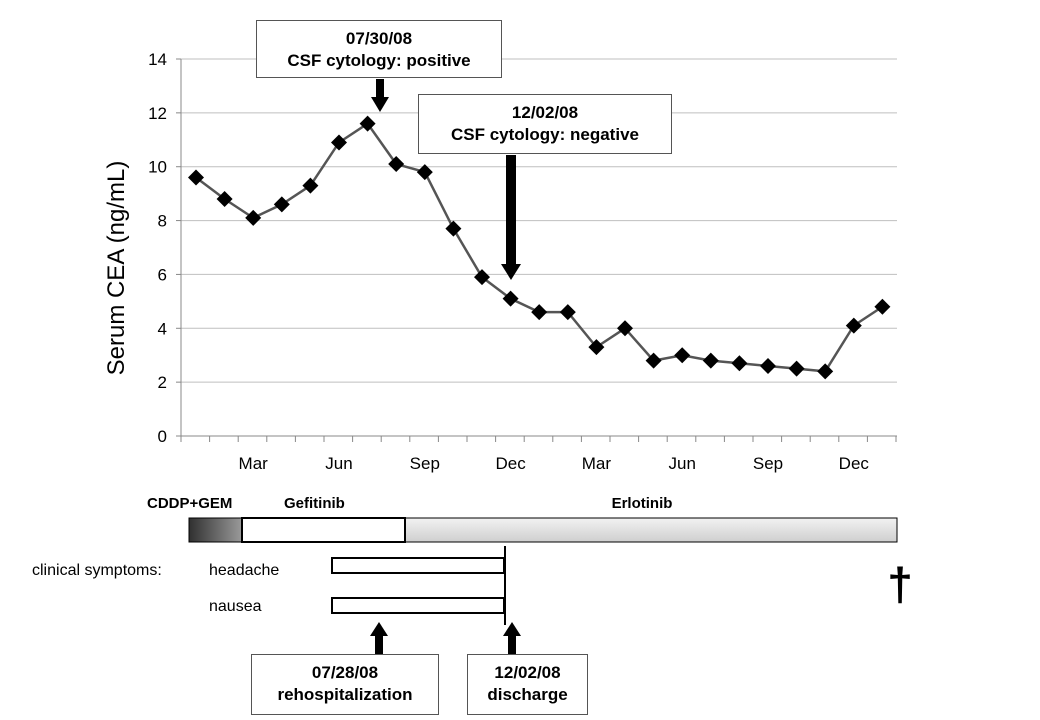 Image resolution: width=1040 pixels, height=720 pixels. I want to click on y-tick-label: 8, so click(162, 221).